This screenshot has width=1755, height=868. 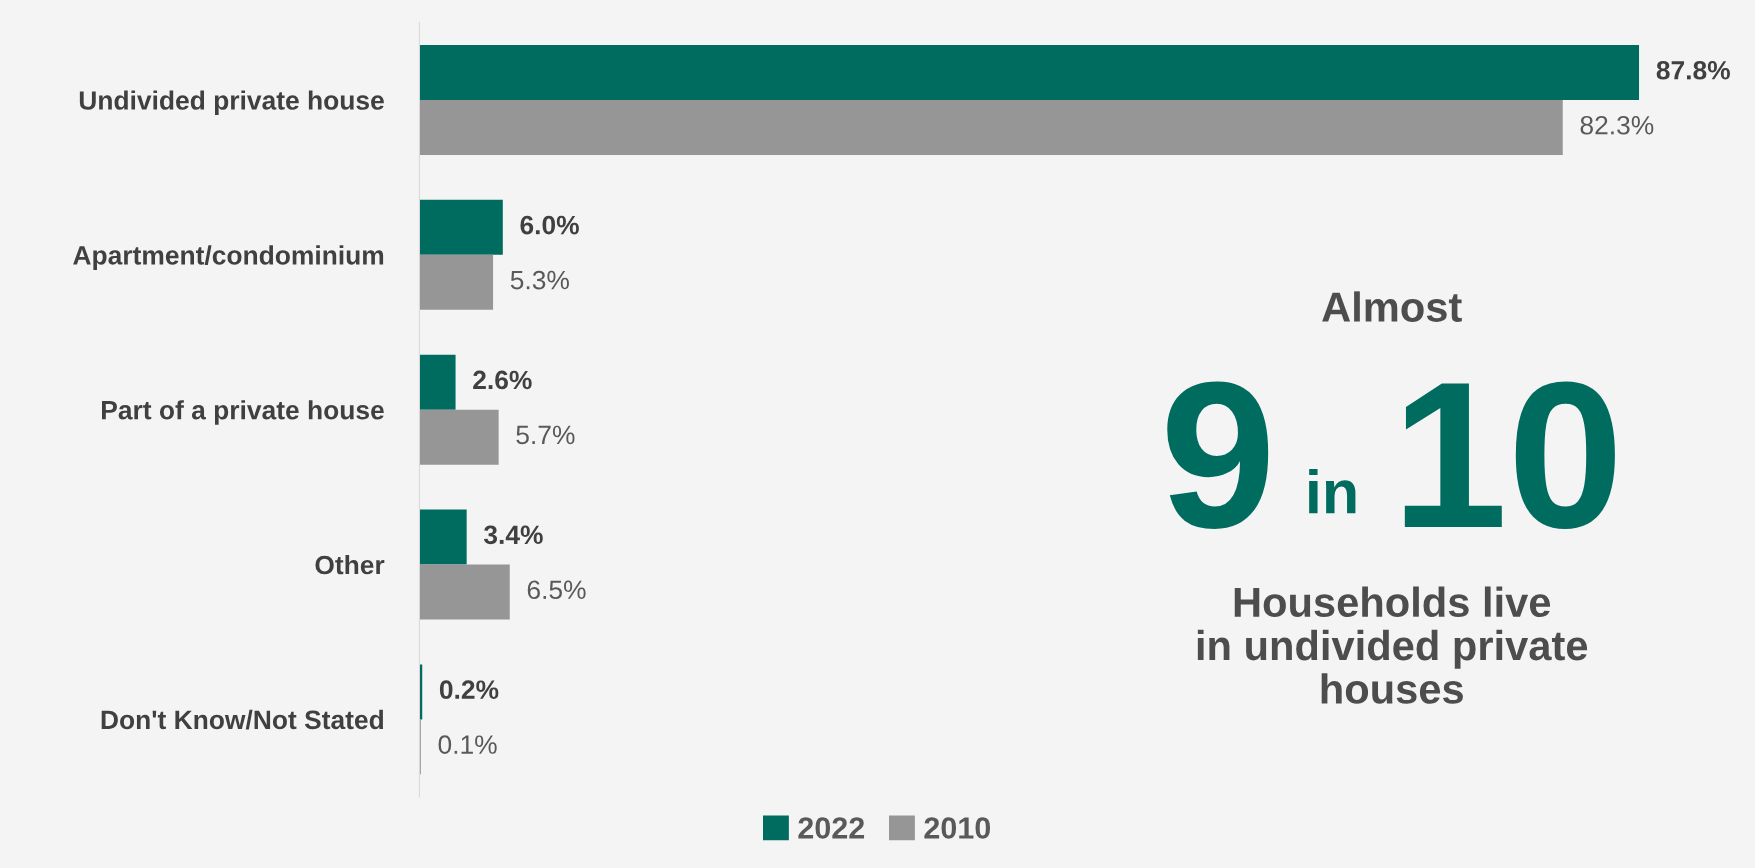 I want to click on y-tick-label: Don't Know/Not Stated, so click(x=242, y=719).